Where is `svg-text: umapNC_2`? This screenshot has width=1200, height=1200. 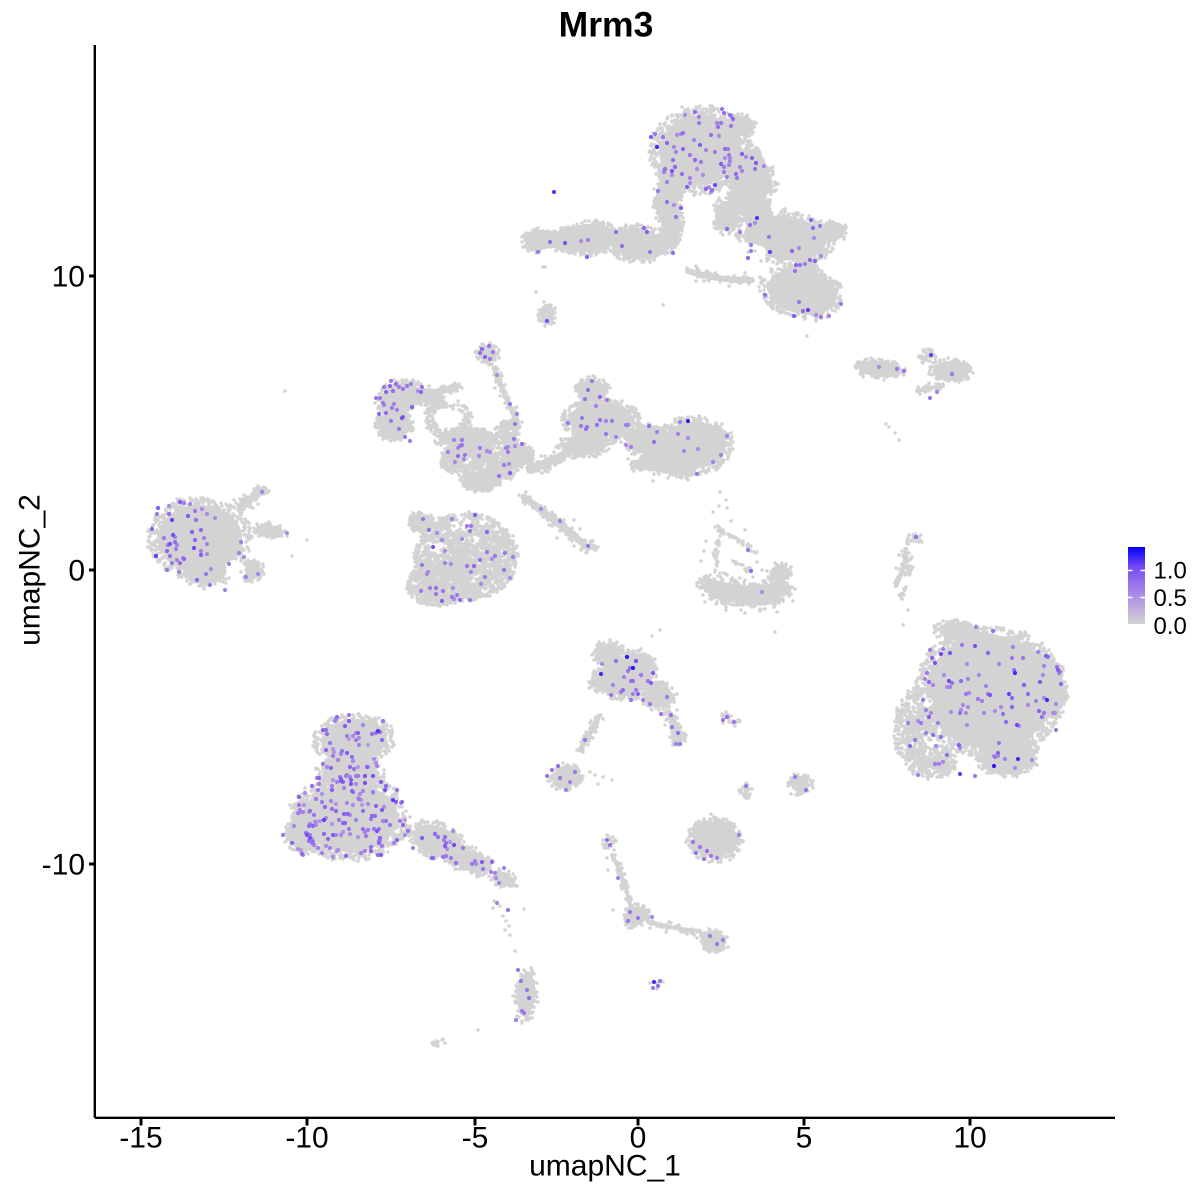
svg-text: umapNC_2 is located at coordinates (30, 570).